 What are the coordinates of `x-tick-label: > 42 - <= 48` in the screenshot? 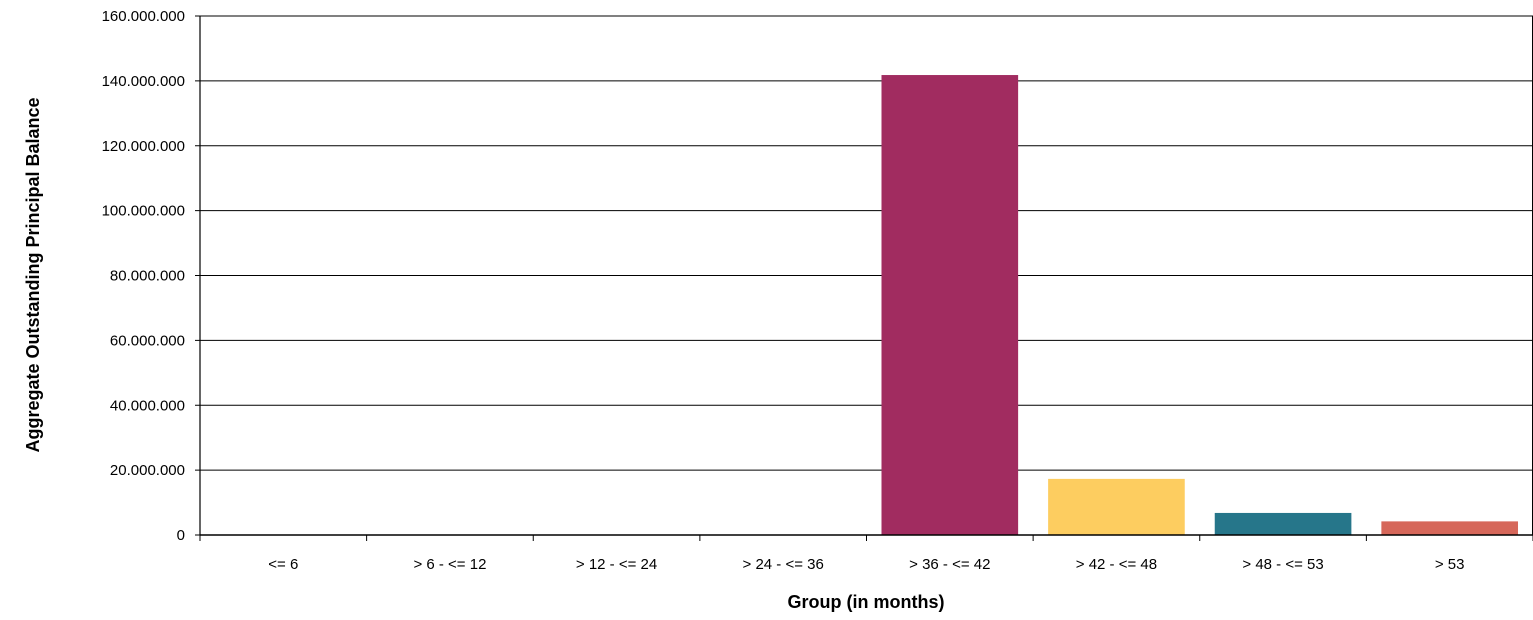 It's located at (1116, 564).